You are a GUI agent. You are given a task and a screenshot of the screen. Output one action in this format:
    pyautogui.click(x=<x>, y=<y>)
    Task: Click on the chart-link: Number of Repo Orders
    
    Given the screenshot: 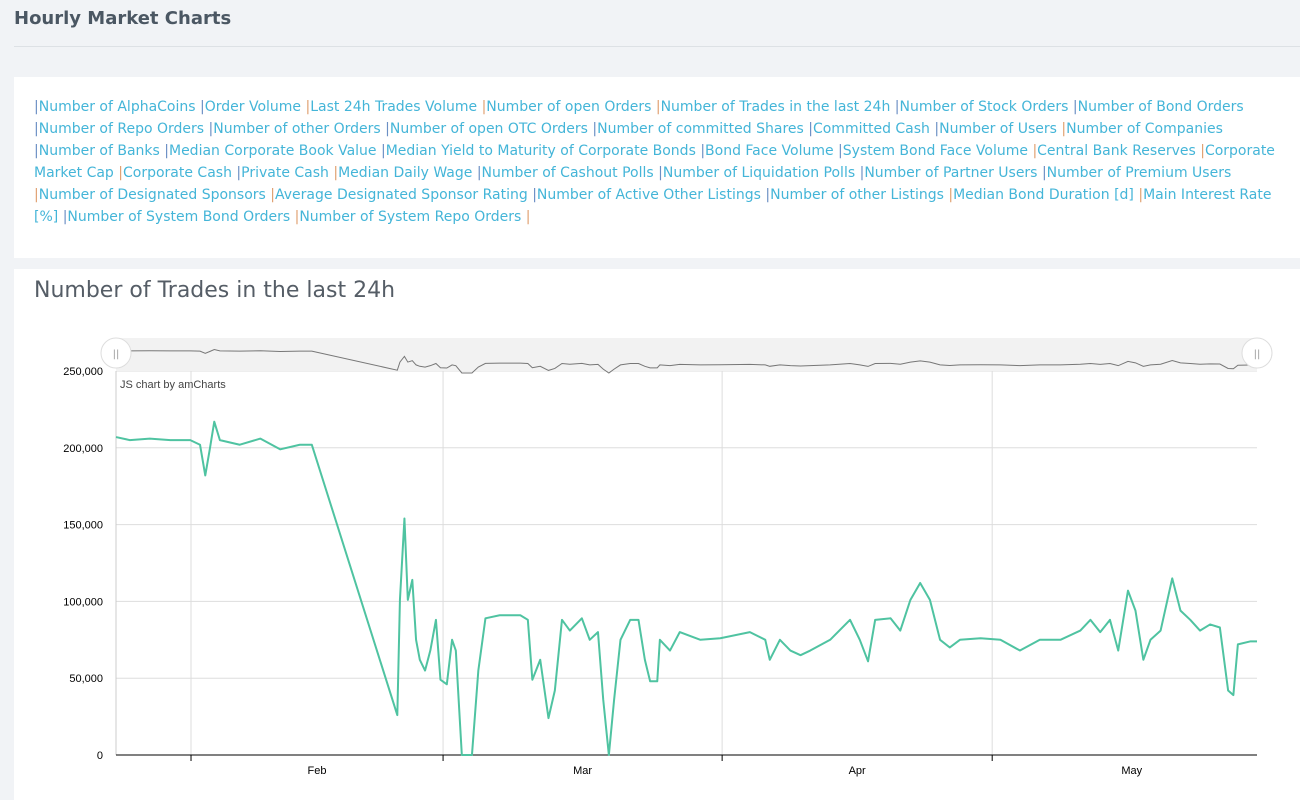 What is the action you would take?
    pyautogui.click(x=121, y=129)
    